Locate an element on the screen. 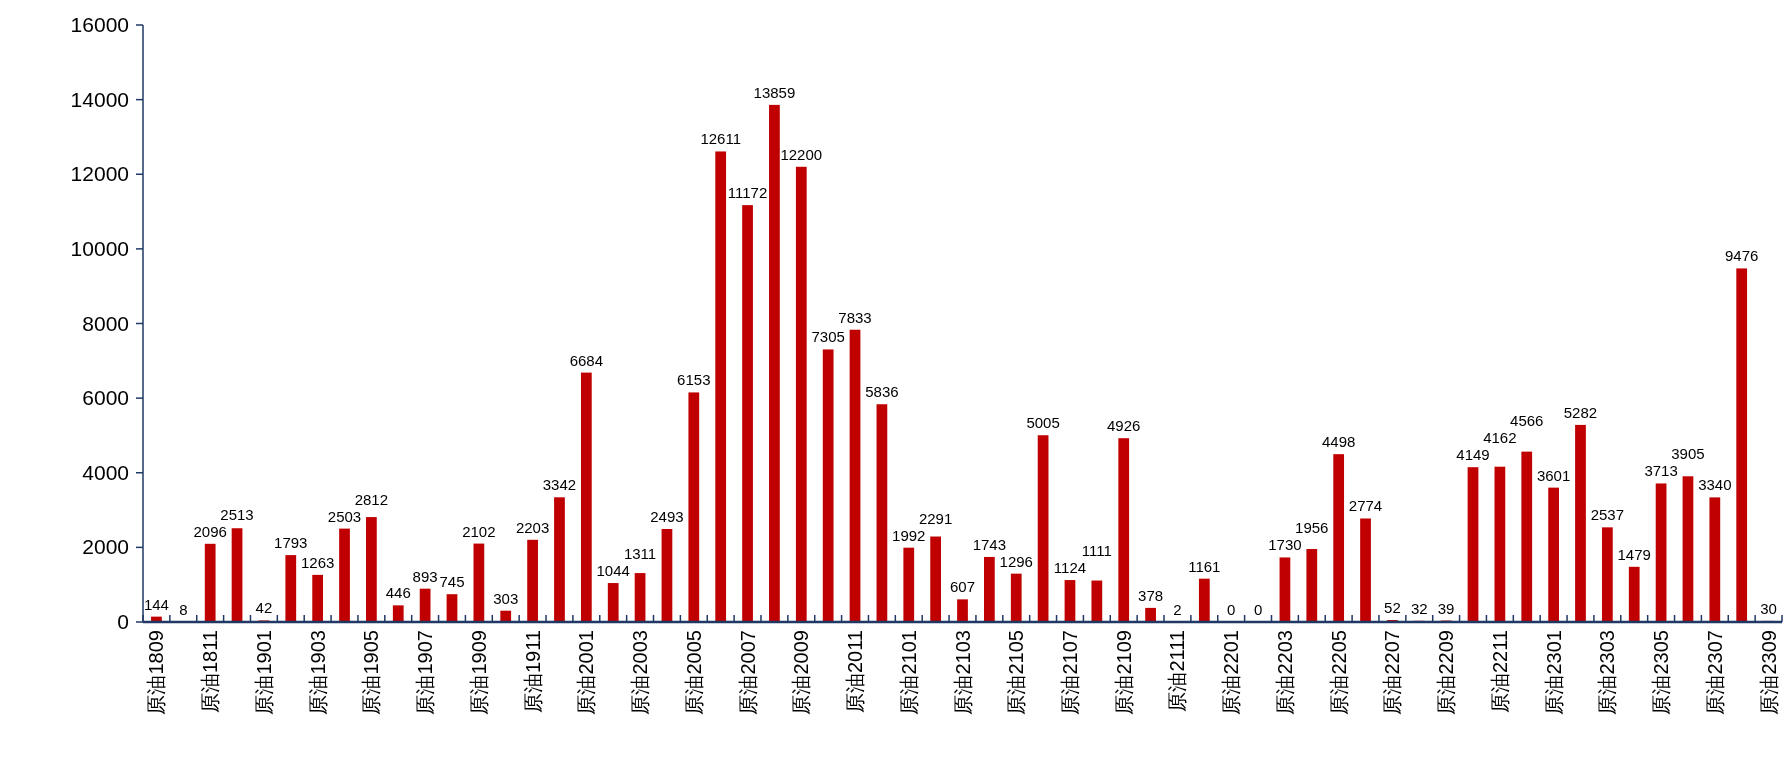  x-tick-label: 原油2209 is located at coordinates (1446, 672).